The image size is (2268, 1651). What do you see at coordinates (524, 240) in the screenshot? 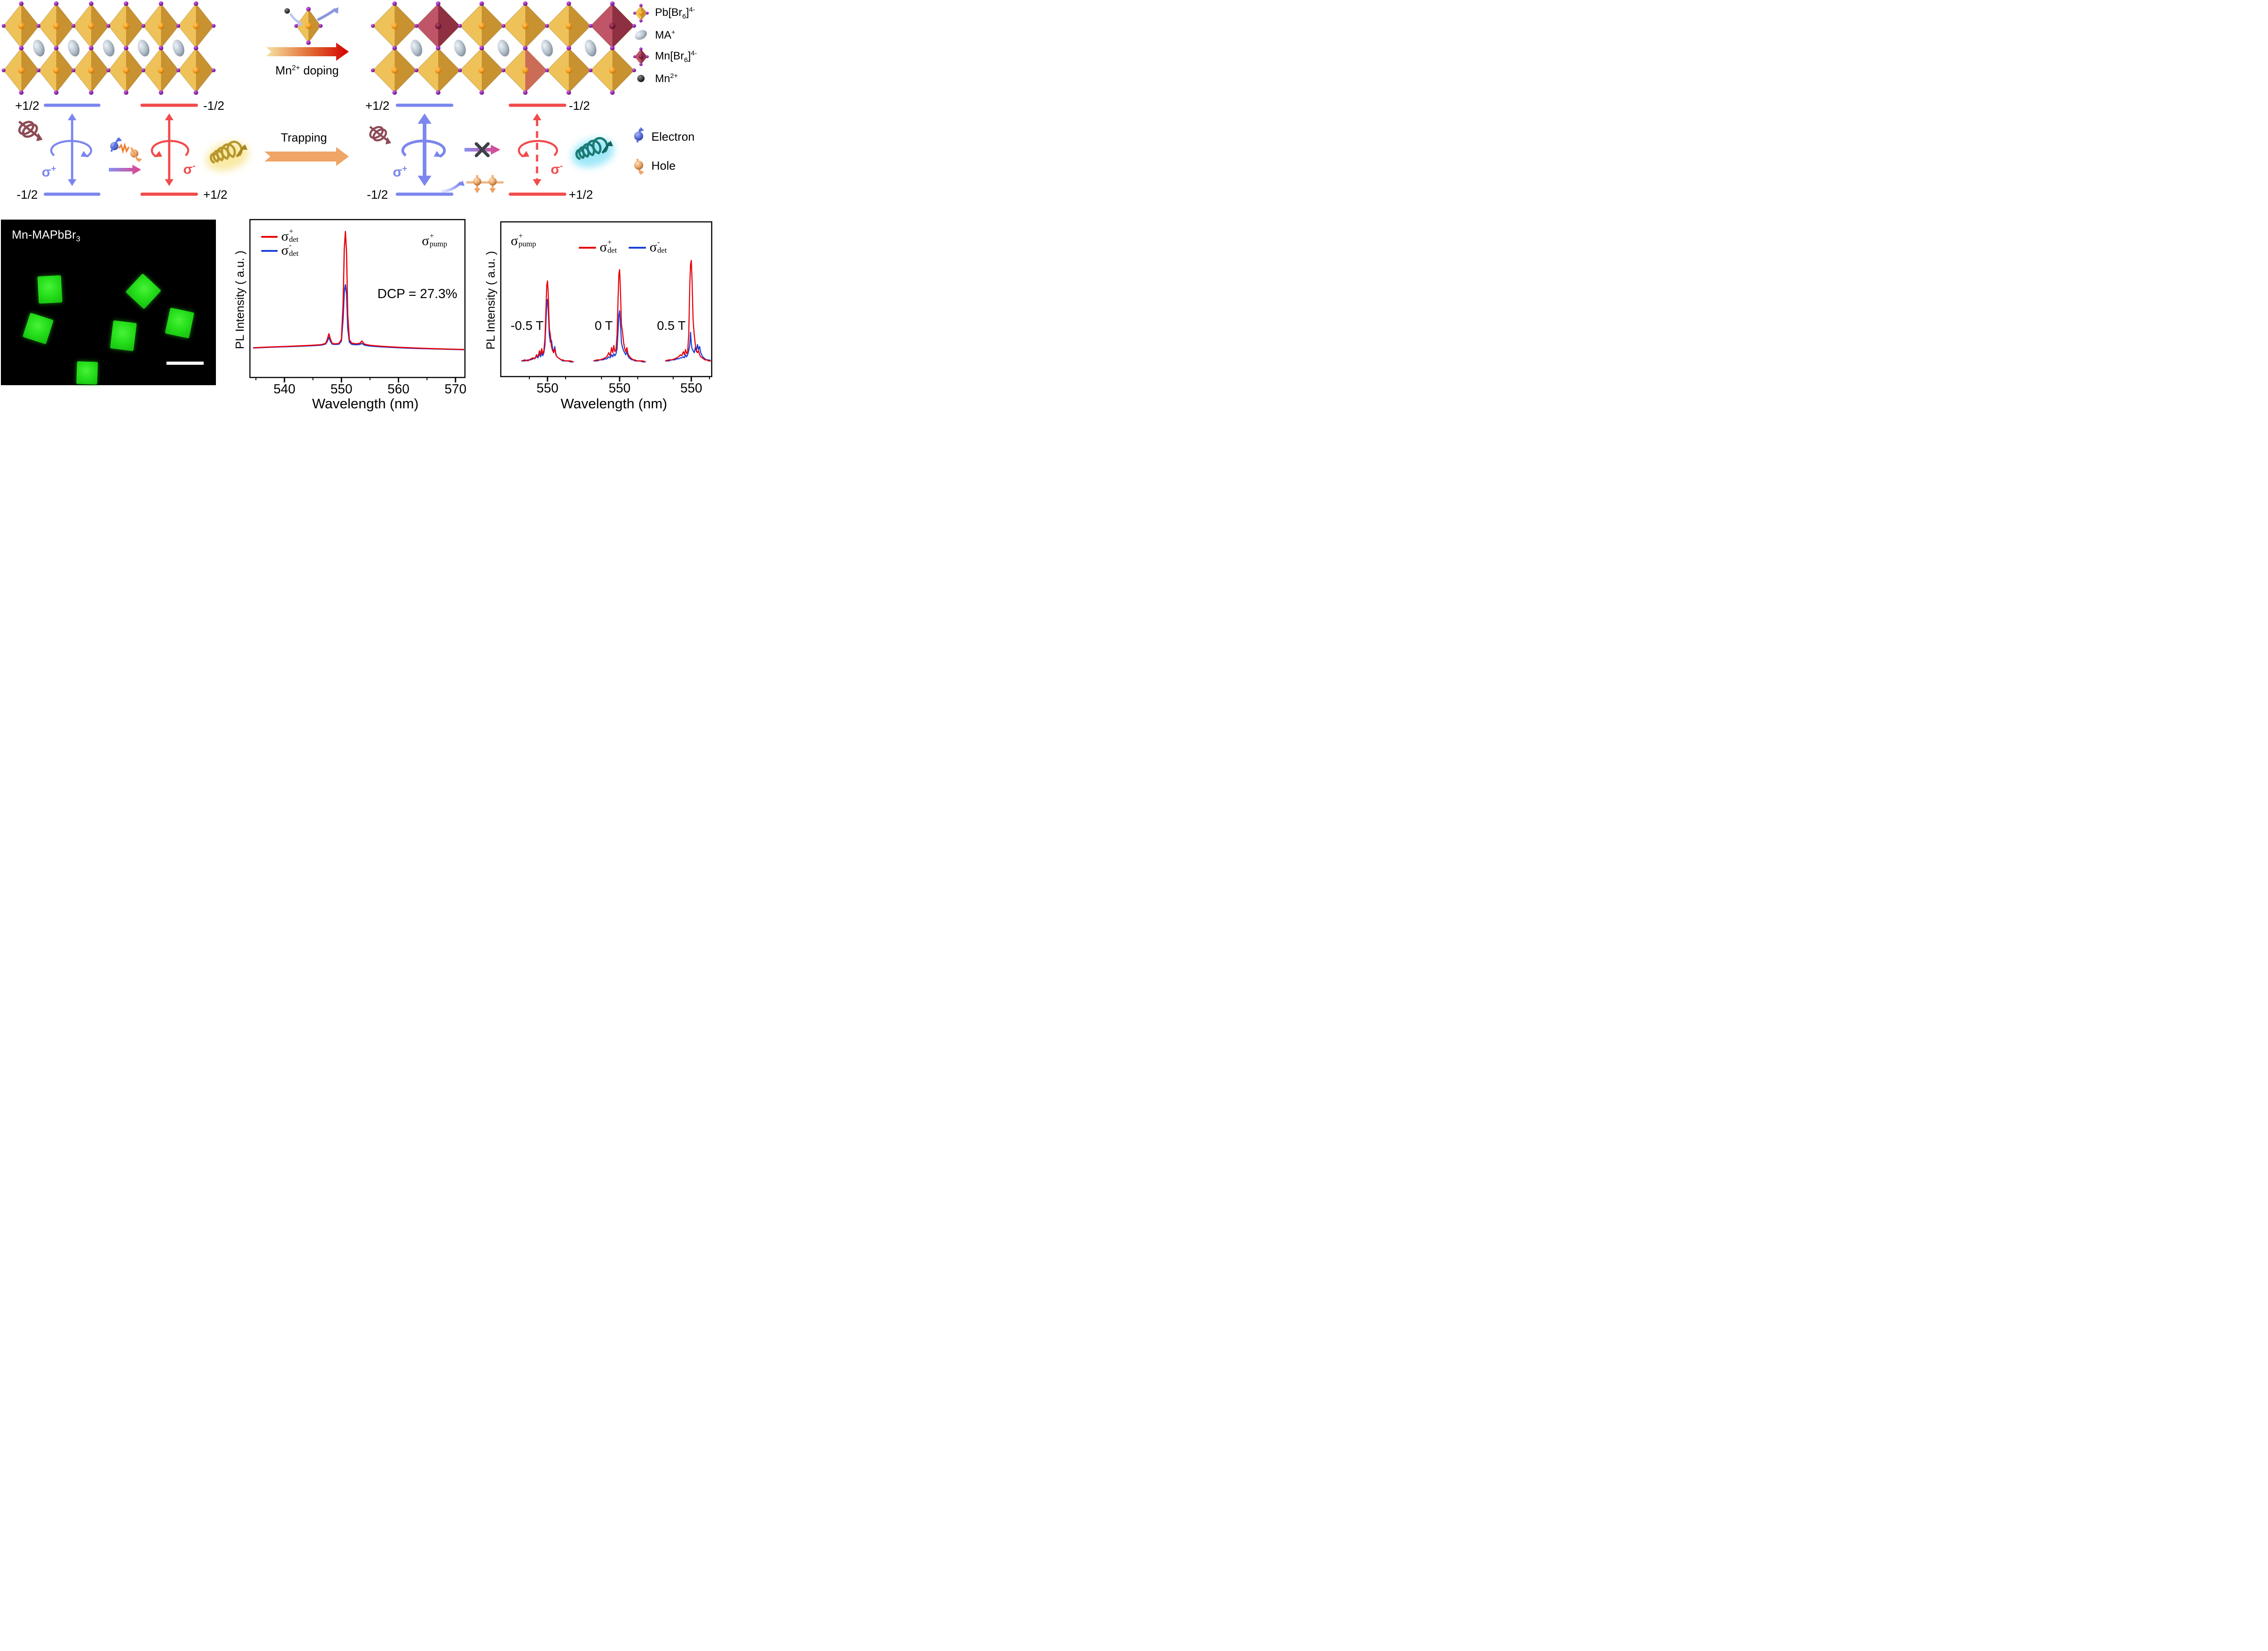
I see `right-pump-label: σ + pump` at bounding box center [524, 240].